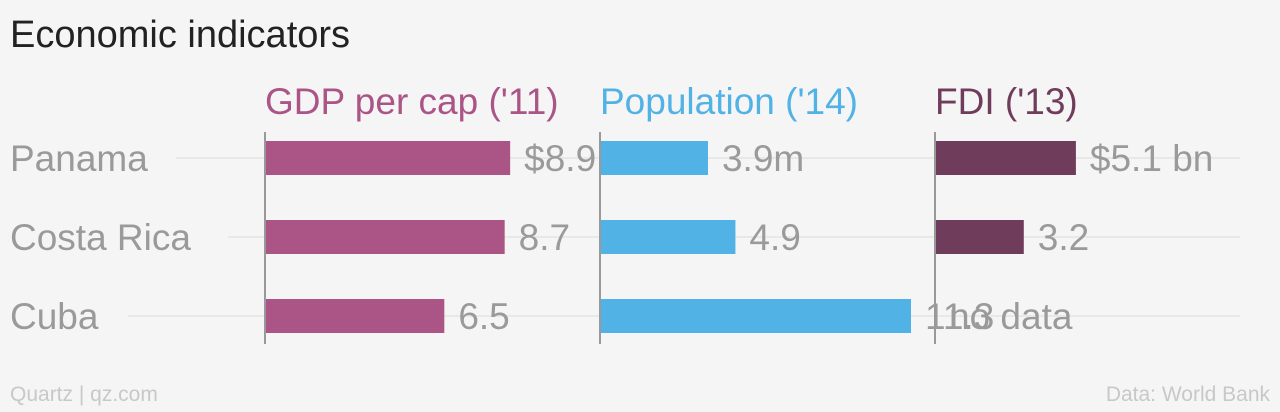 The image size is (1280, 412). I want to click on data-label: 11.3, so click(959, 316).